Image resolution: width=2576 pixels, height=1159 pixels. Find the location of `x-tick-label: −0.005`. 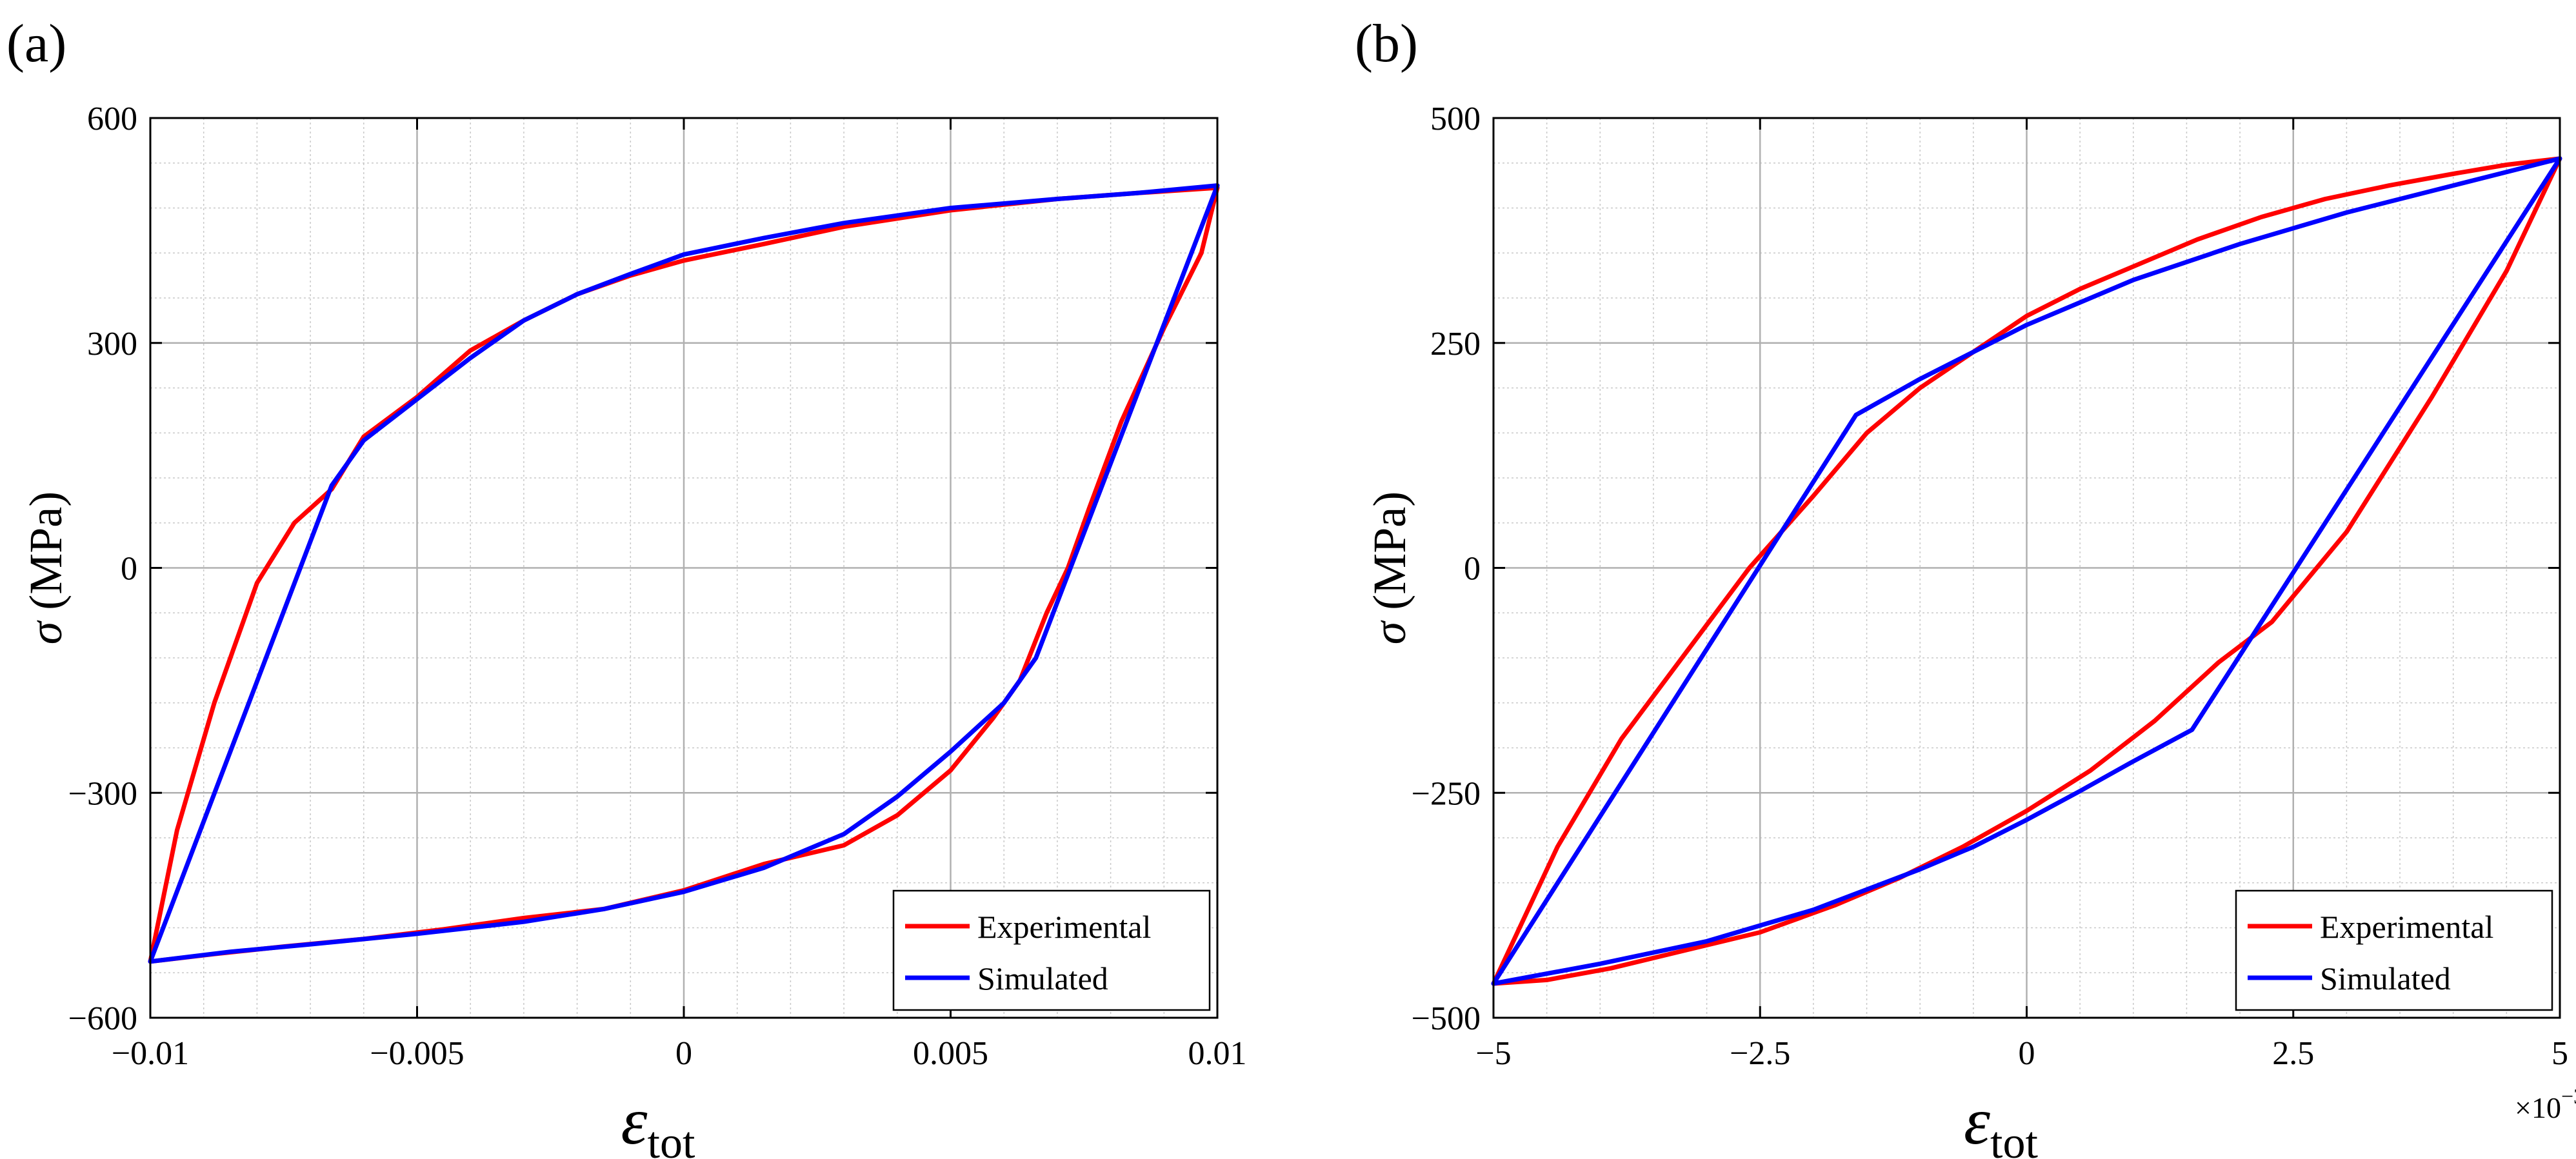

x-tick-label: −0.005 is located at coordinates (417, 1053).